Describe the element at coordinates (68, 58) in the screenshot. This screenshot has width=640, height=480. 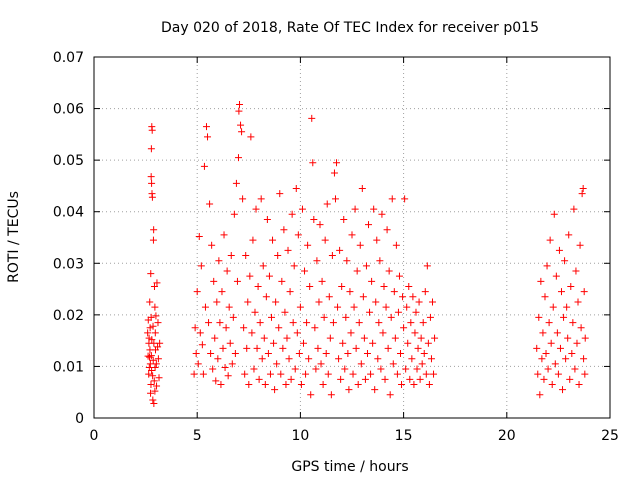
I see `y-tick-label: 0.07` at that location.